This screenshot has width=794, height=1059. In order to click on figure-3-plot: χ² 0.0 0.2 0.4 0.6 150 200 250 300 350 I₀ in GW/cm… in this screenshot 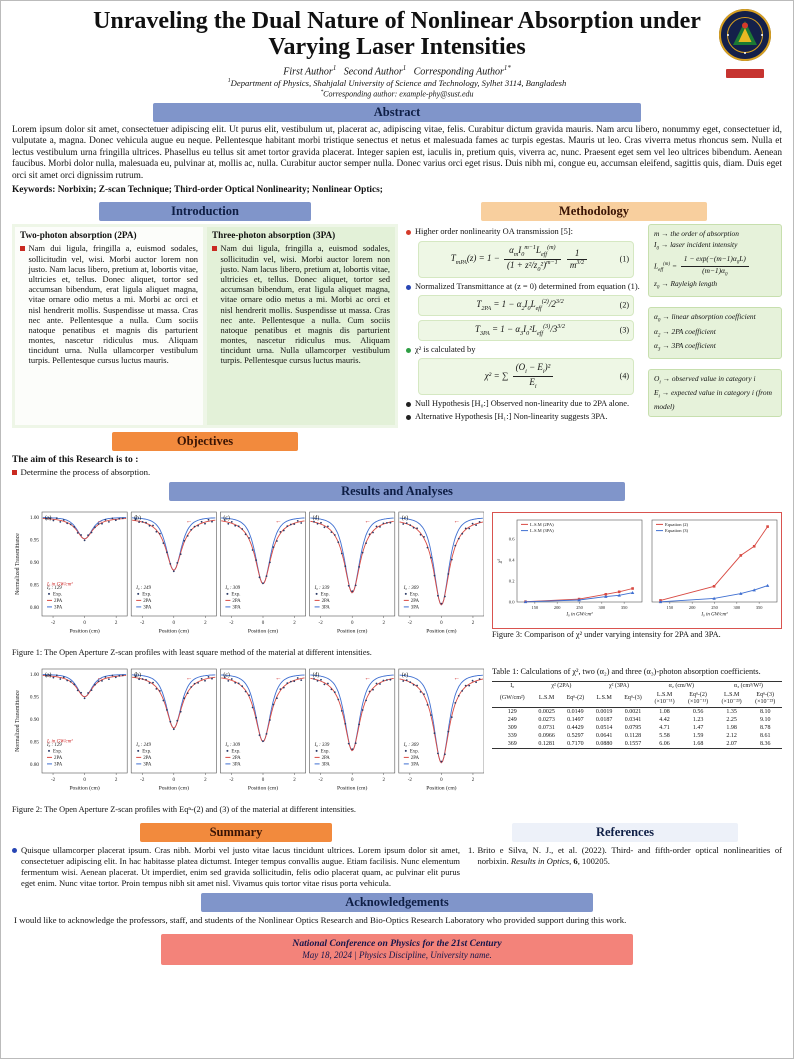, I will do `click(637, 569)`.